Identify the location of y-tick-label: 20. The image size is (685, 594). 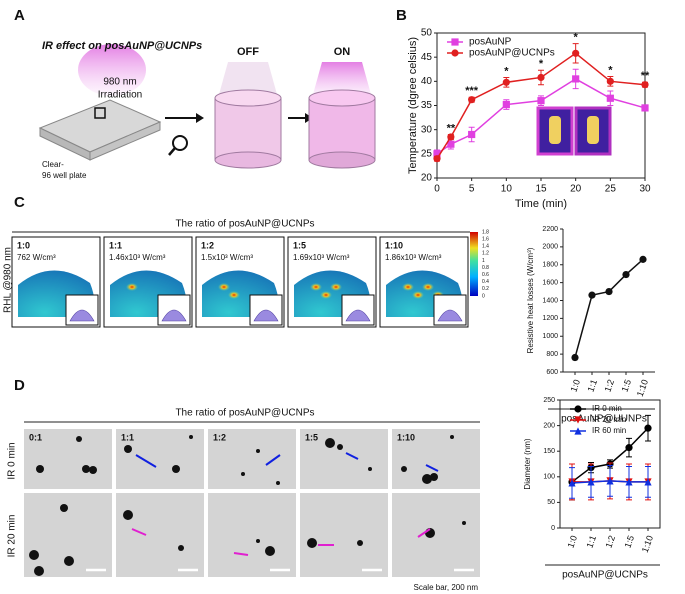
(427, 178).